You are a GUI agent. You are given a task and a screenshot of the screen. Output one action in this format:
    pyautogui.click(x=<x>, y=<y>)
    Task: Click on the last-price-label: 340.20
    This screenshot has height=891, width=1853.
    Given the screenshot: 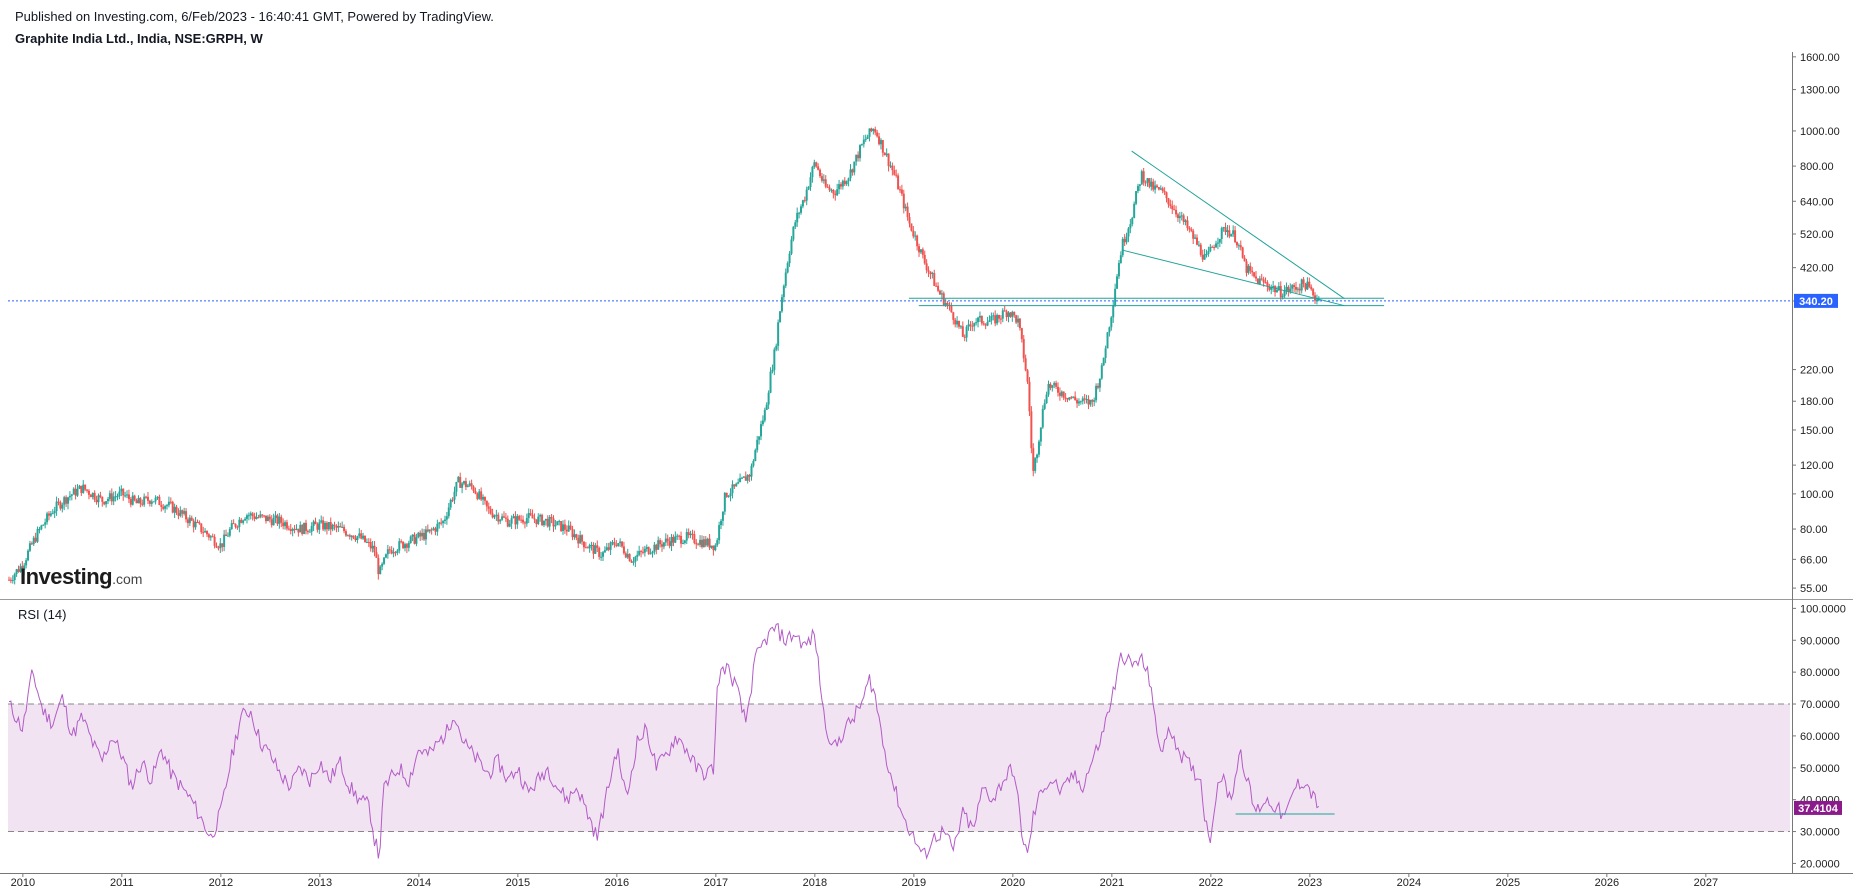 What is the action you would take?
    pyautogui.click(x=1816, y=302)
    